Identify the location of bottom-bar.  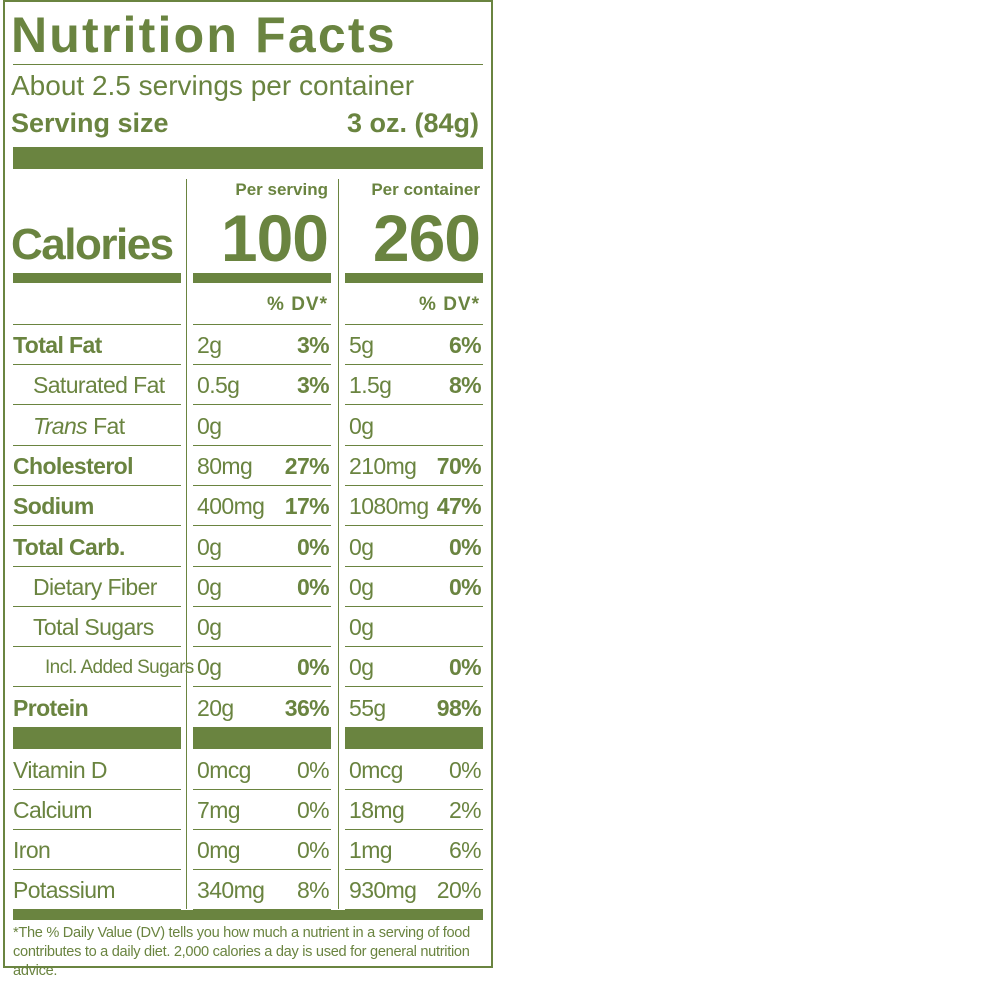
(248, 915).